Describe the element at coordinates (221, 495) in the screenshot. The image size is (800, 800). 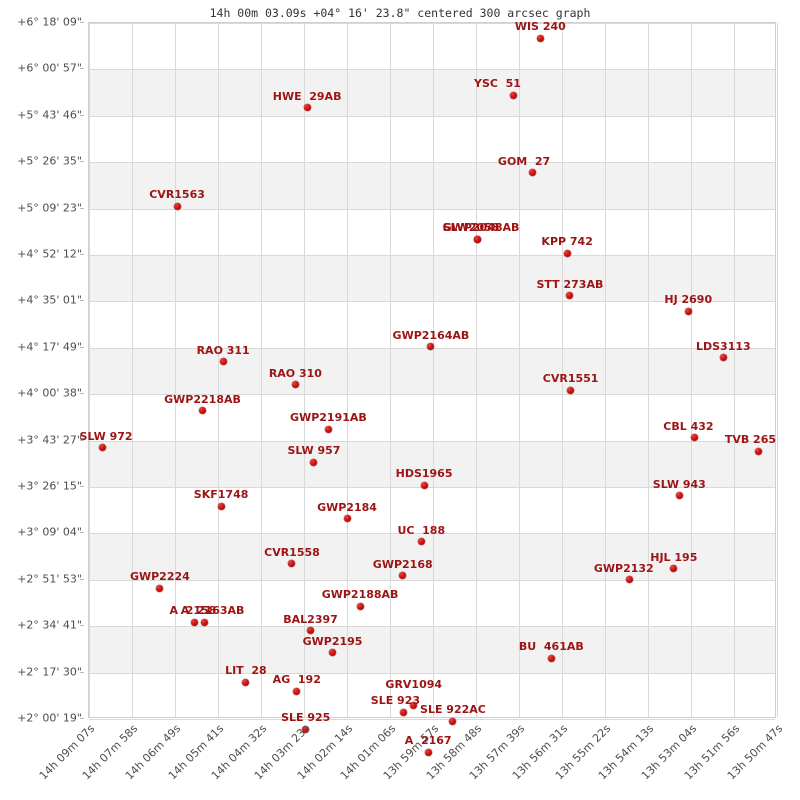
I see `star-label: SKF1748` at that location.